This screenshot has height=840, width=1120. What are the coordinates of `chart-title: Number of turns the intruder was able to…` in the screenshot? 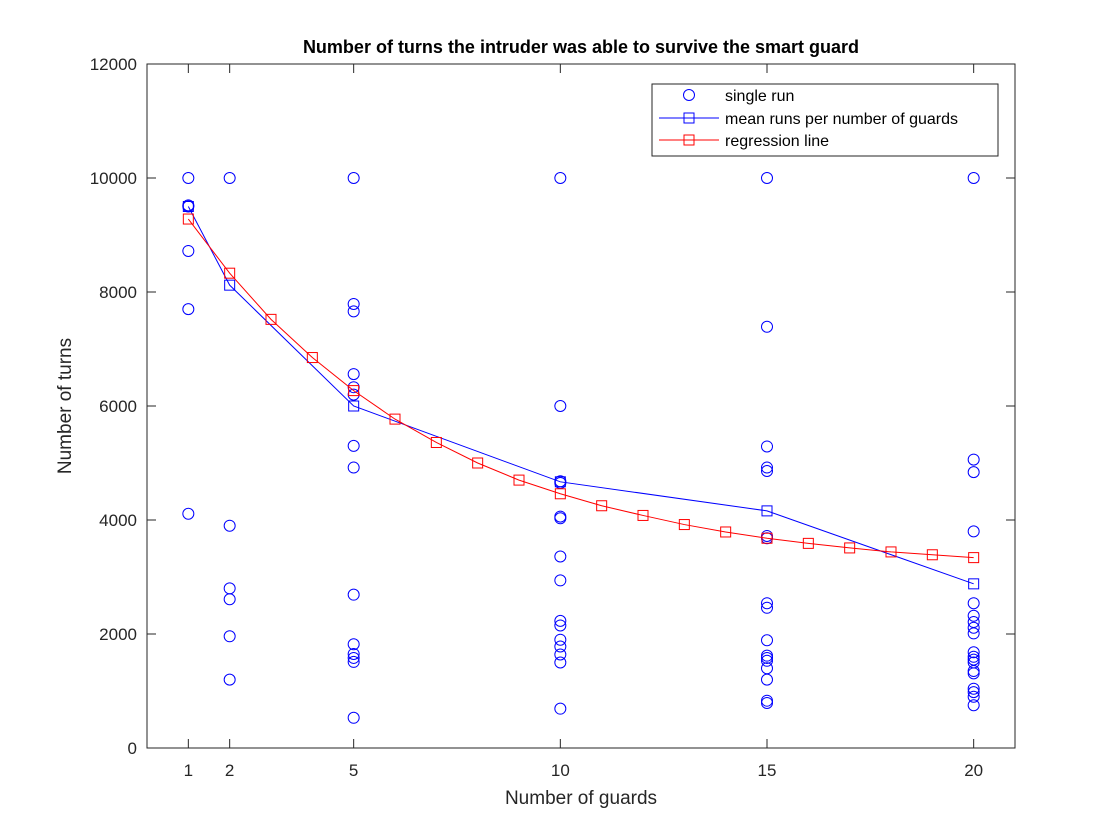 It's located at (581, 47).